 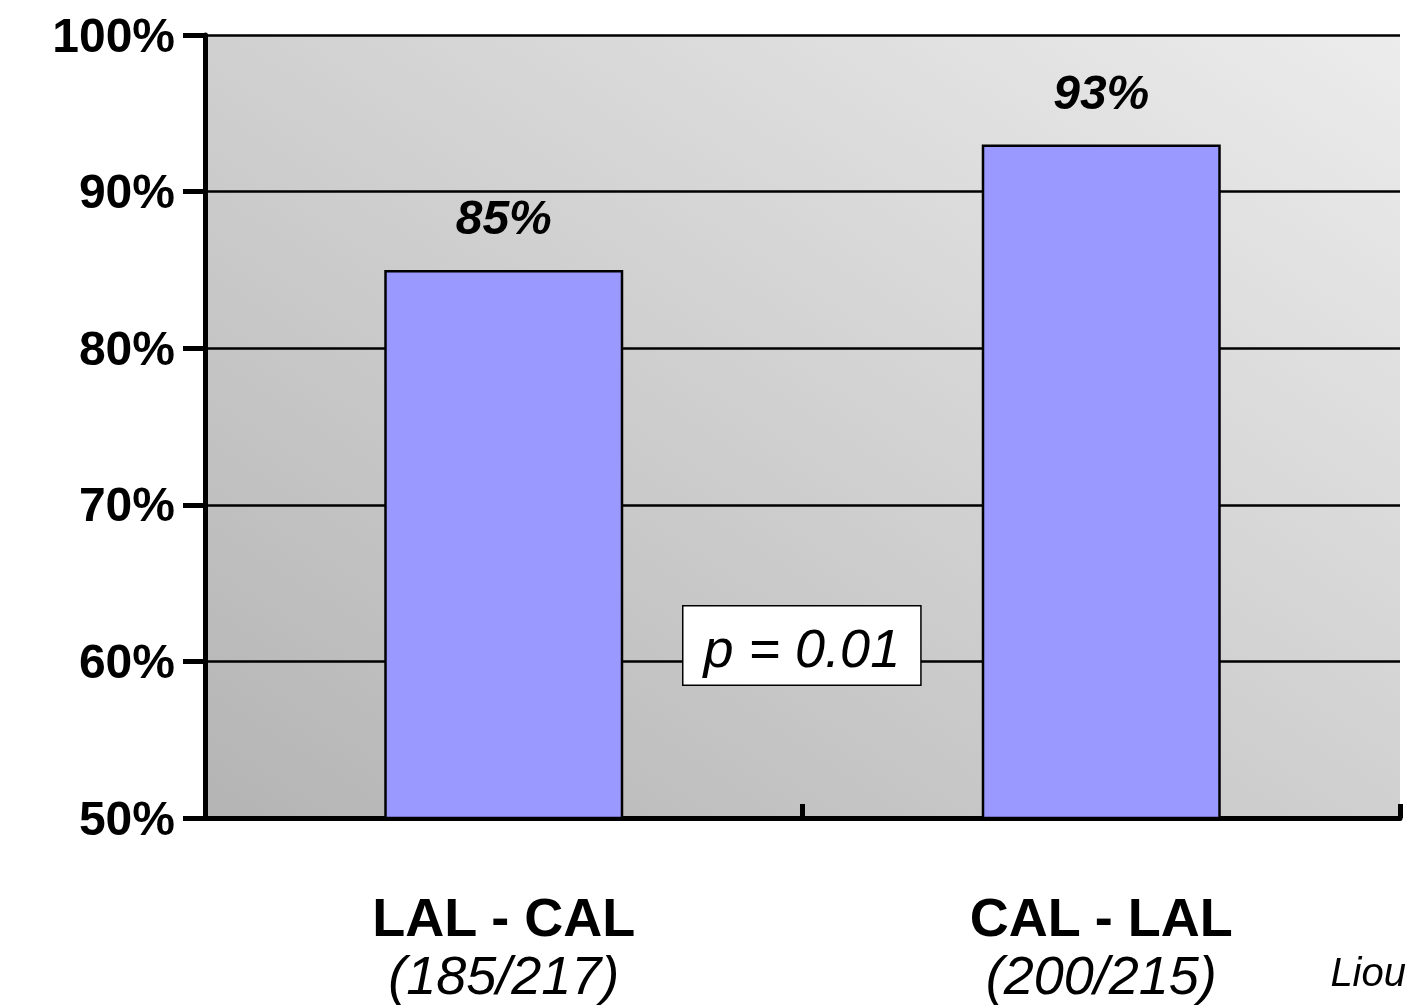 What do you see at coordinates (126, 348) in the screenshot?
I see `y-tick-label: 80%` at bounding box center [126, 348].